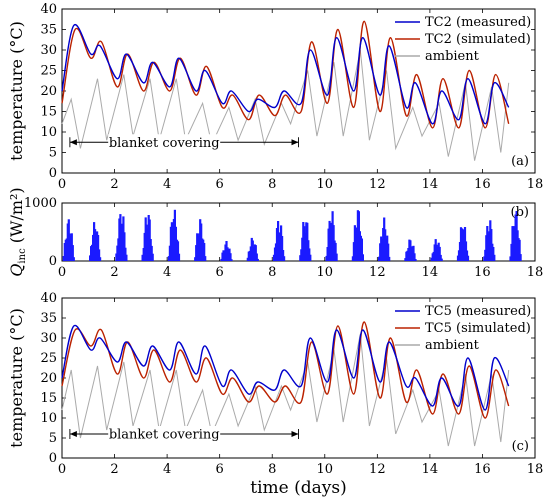  What do you see at coordinates (53, 153) in the screenshot?
I see `y-tick-label: 5` at bounding box center [53, 153].